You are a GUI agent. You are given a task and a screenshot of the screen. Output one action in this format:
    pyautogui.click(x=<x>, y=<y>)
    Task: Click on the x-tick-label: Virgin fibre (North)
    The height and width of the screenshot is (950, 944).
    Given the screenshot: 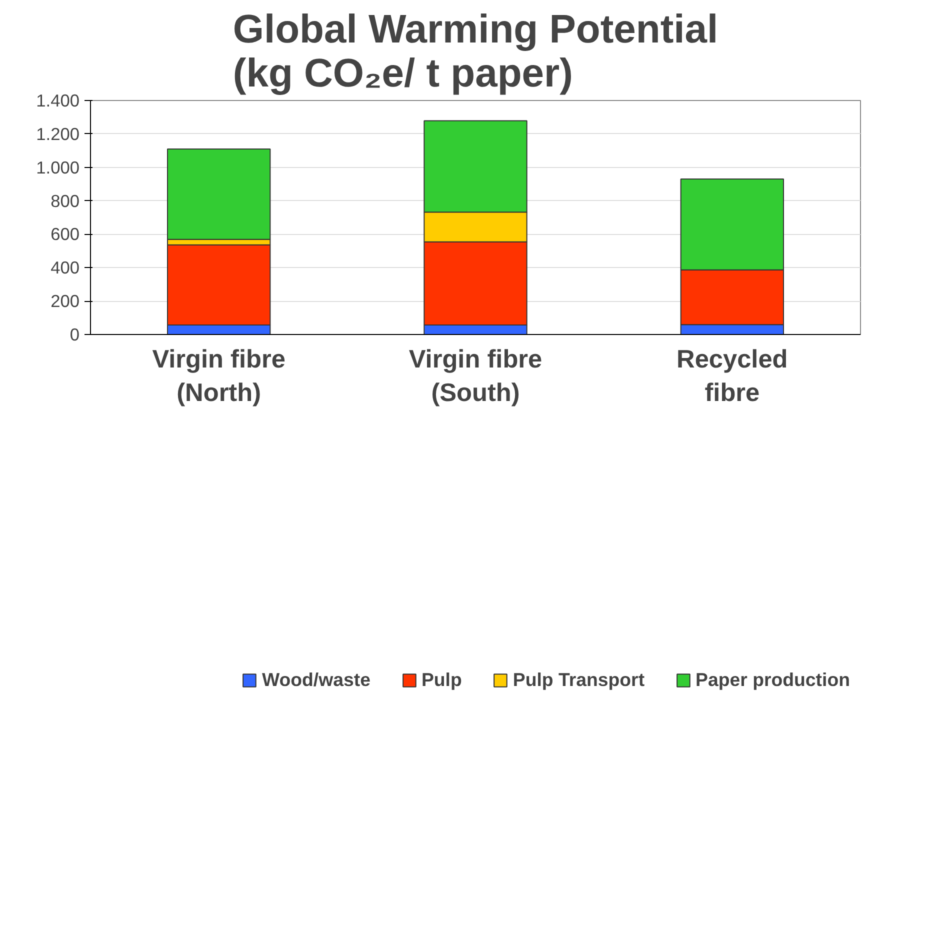 What is the action you would take?
    pyautogui.click(x=219, y=377)
    